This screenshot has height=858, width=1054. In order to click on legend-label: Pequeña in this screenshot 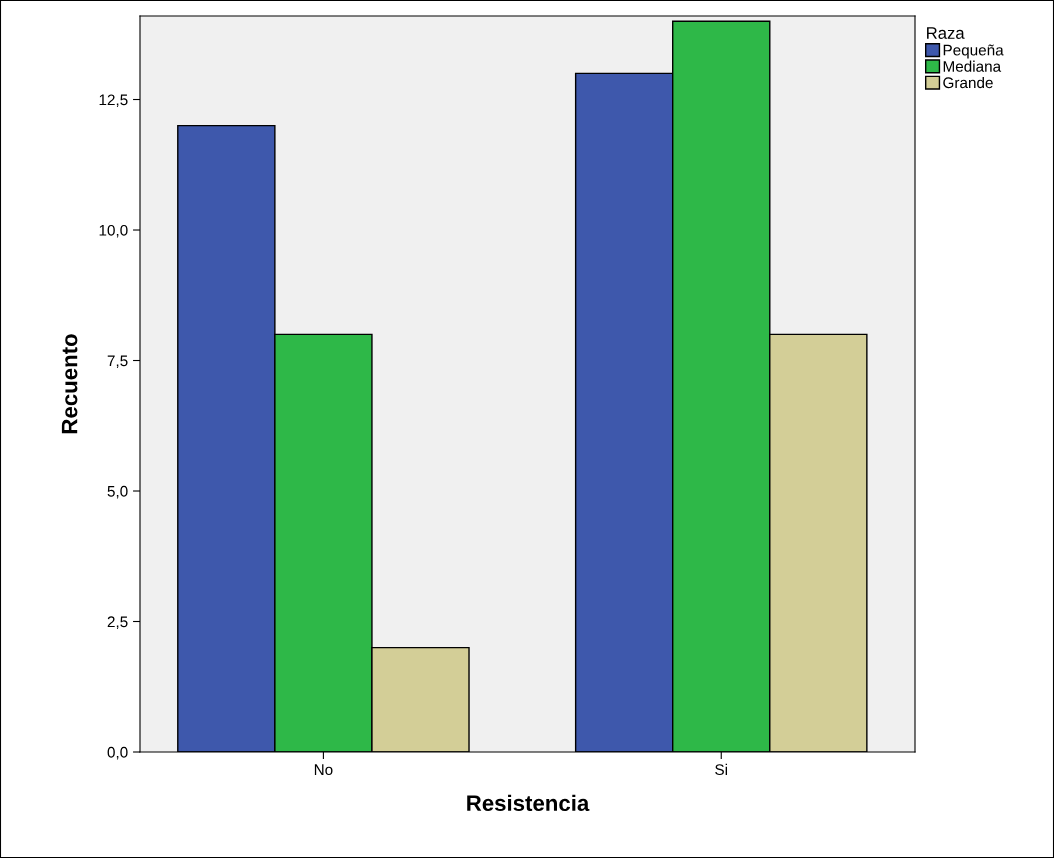, I will do `click(973, 51)`.